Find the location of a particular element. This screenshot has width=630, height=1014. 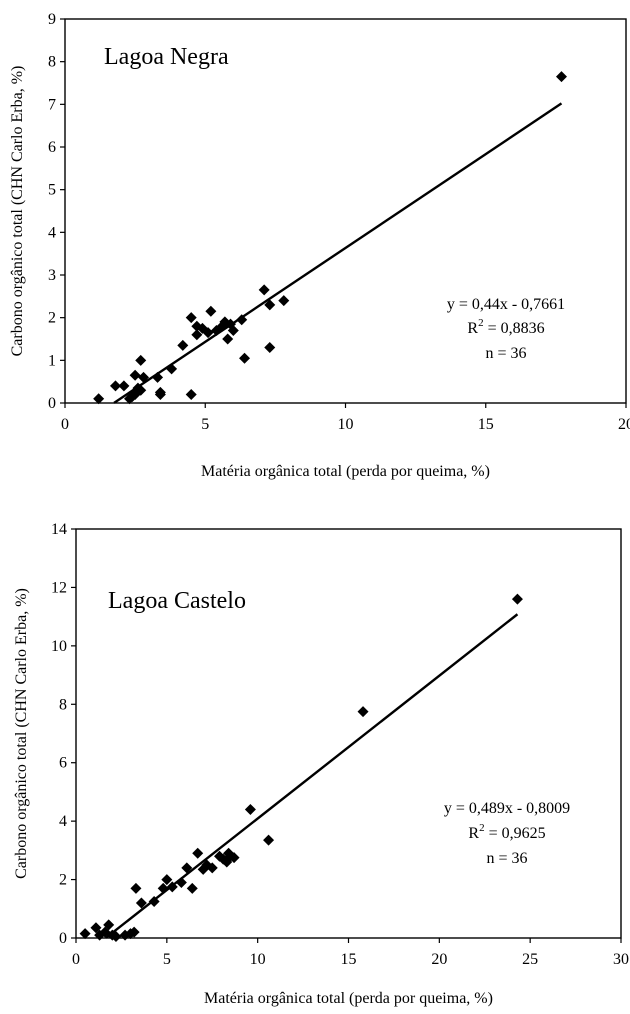

regression-equation: y = 0,44x - 0,7661 is located at coordinates (506, 304).